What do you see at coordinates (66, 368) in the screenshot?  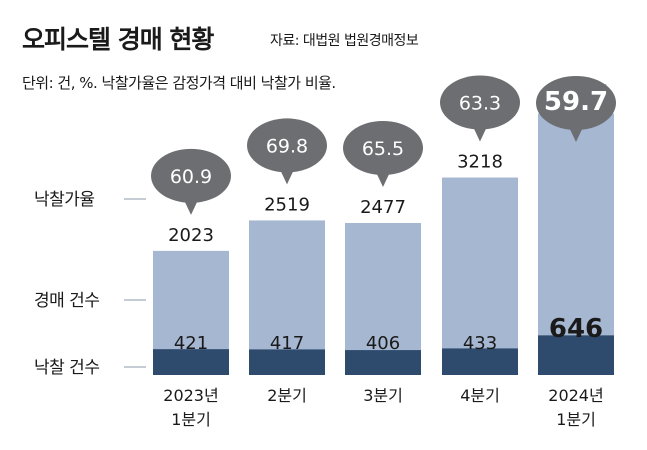 I see `row-label-winning-bids: 낙찰 건수` at bounding box center [66, 368].